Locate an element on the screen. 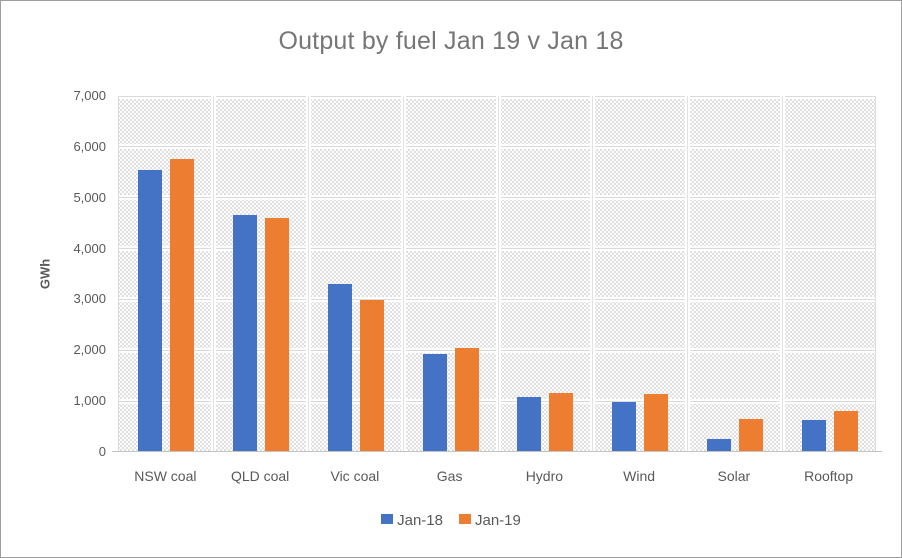 This screenshot has height=558, width=902. x-label-vic-coal: Vic coal is located at coordinates (355, 476).